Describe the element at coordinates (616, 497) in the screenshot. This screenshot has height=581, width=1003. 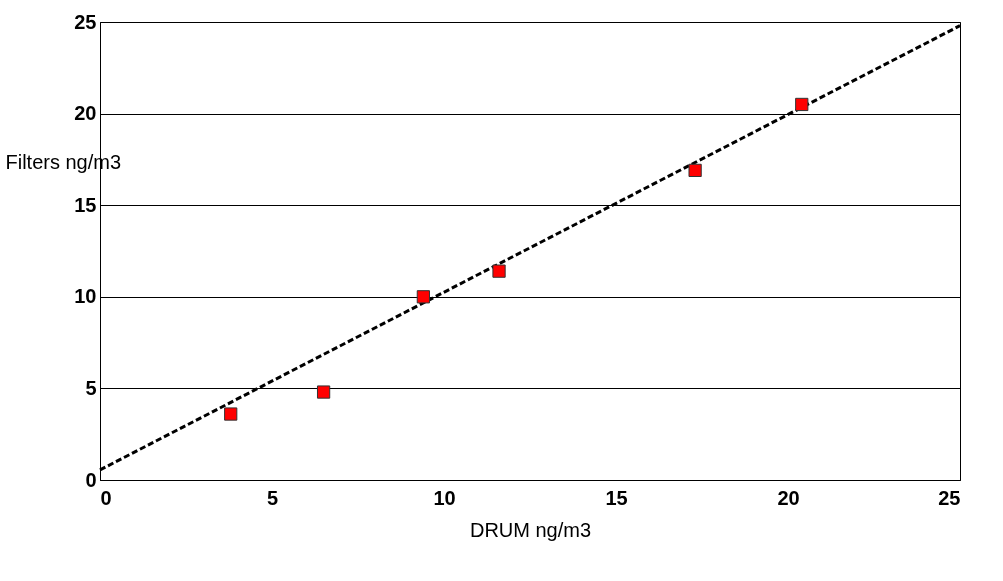
I see `x-tick-label: 15` at that location.